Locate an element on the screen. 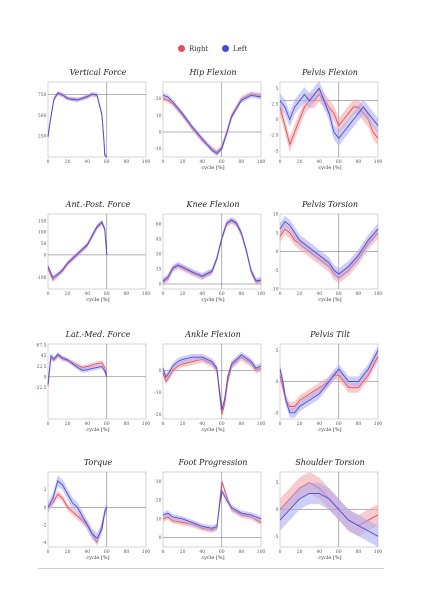 The height and width of the screenshot is (600, 423). y-tick-label: 60 is located at coordinates (159, 225).